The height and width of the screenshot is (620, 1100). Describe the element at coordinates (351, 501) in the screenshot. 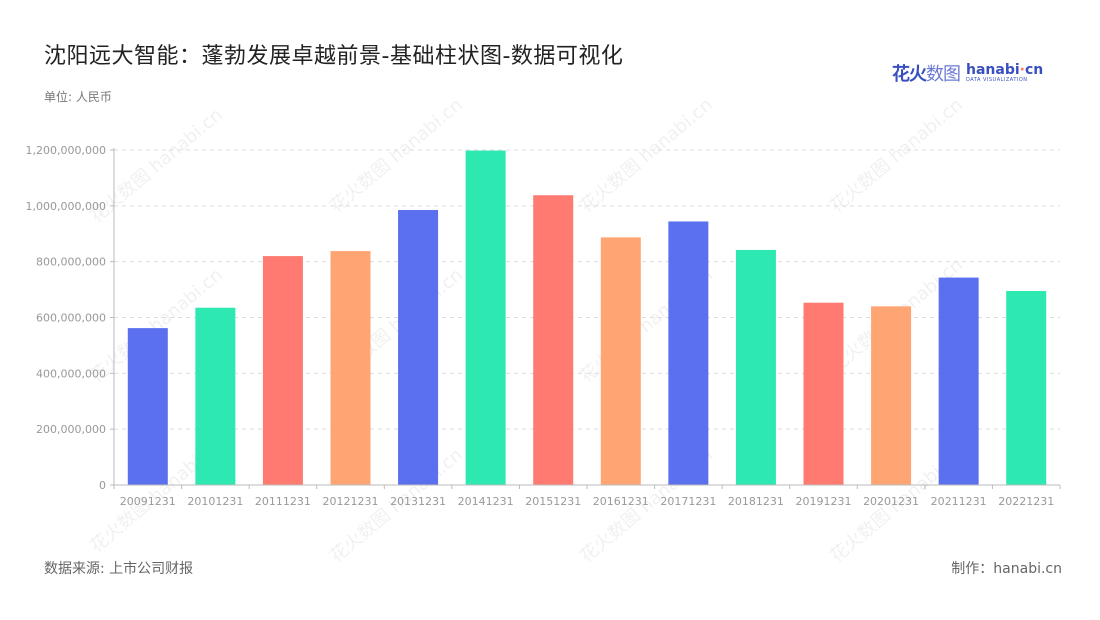

I see `x-tick-label: 20121231` at that location.